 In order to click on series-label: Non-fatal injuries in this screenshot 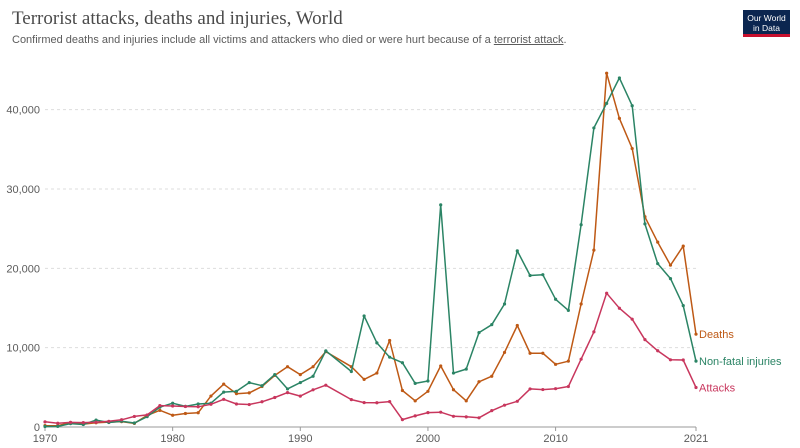, I will do `click(740, 362)`.